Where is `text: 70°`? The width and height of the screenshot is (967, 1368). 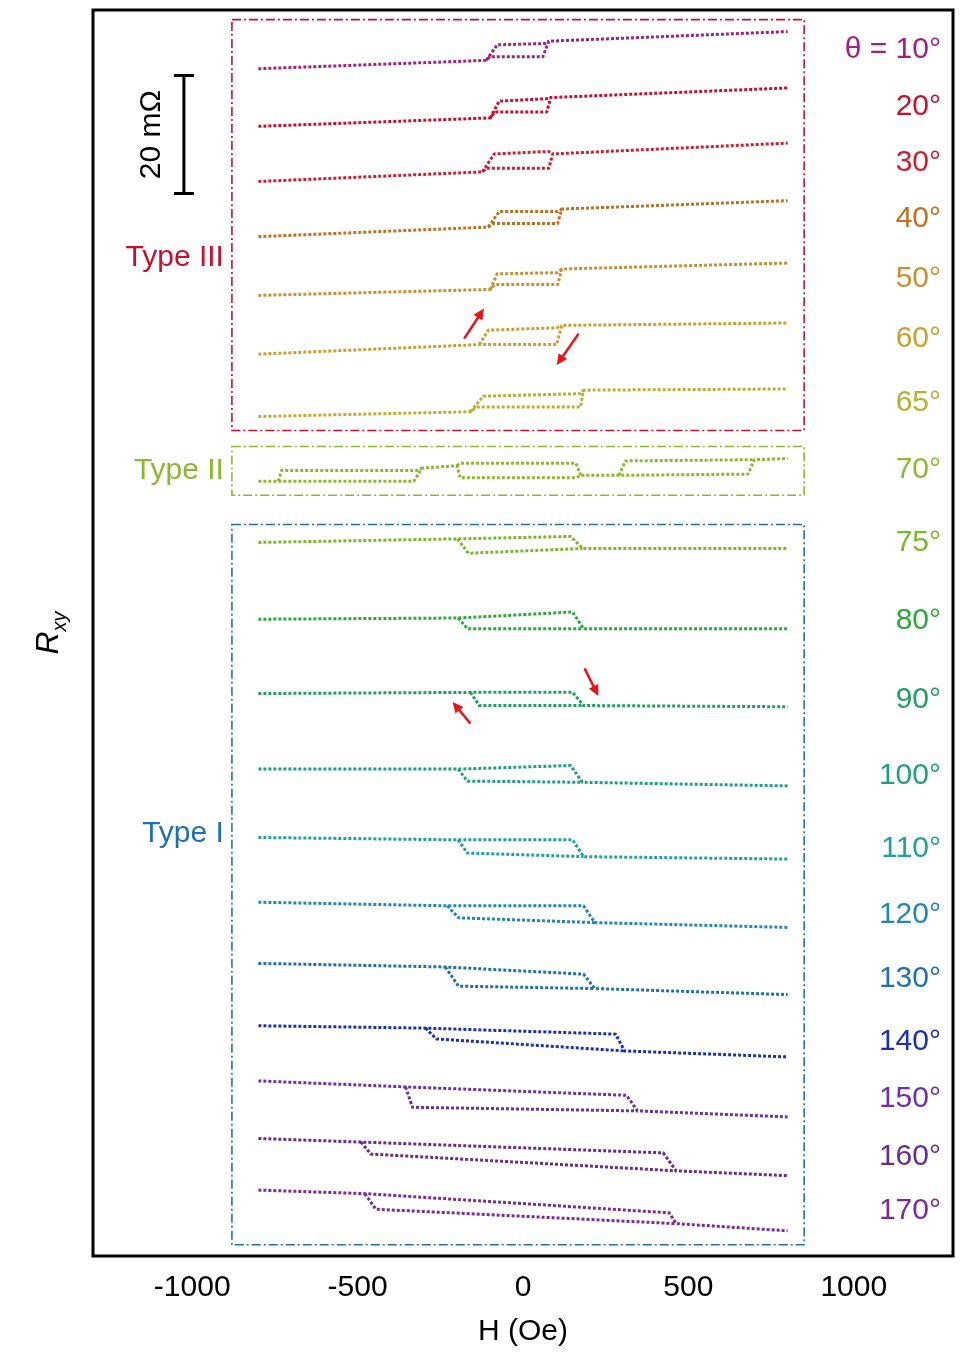
text: 70° is located at coordinates (918, 468).